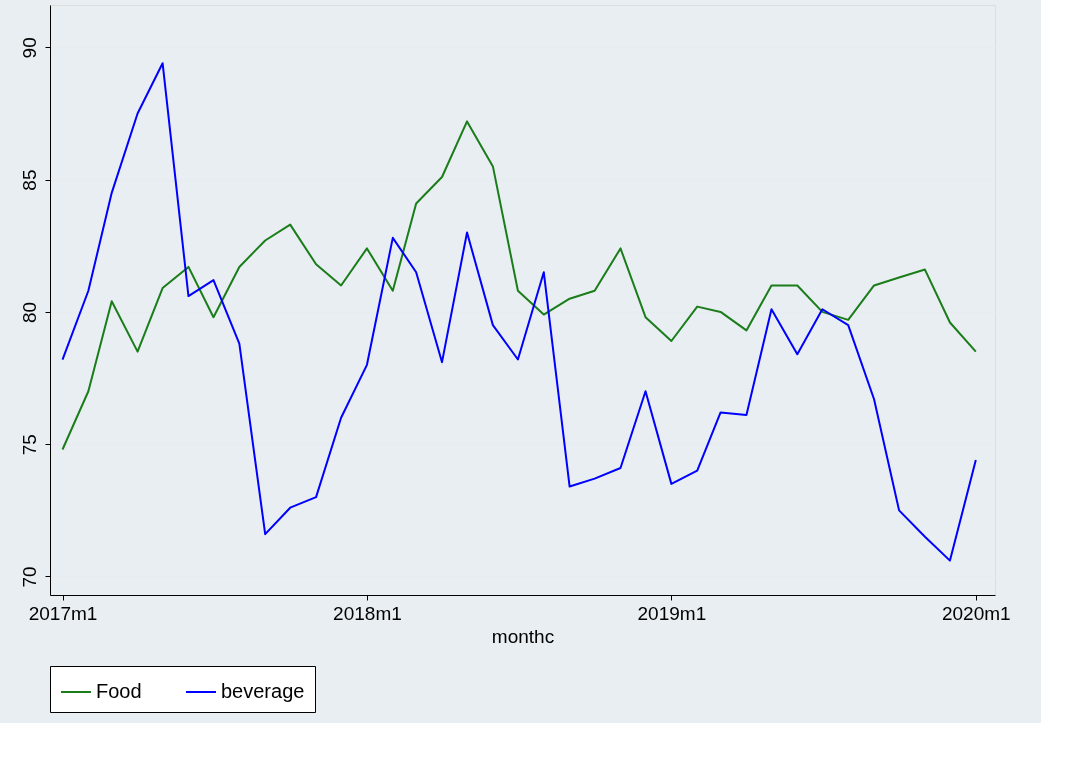 This screenshot has width=1069, height=769. What do you see at coordinates (29, 577) in the screenshot?
I see `y-tick-label: 70` at bounding box center [29, 577].